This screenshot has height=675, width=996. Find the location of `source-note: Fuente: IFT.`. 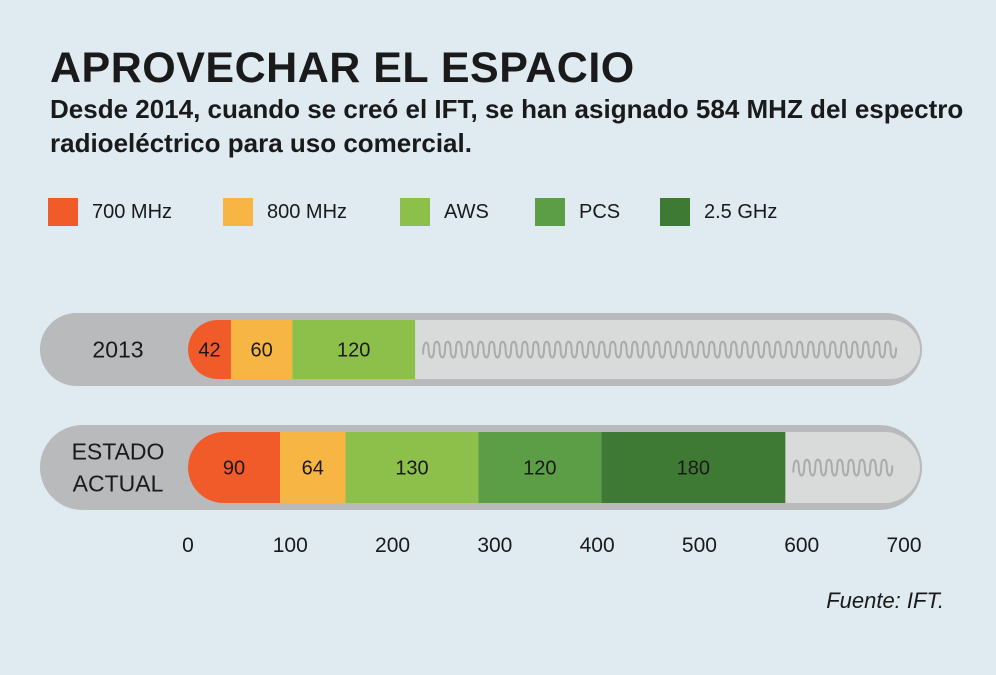

source-note: Fuente: IFT. is located at coordinates (885, 600).